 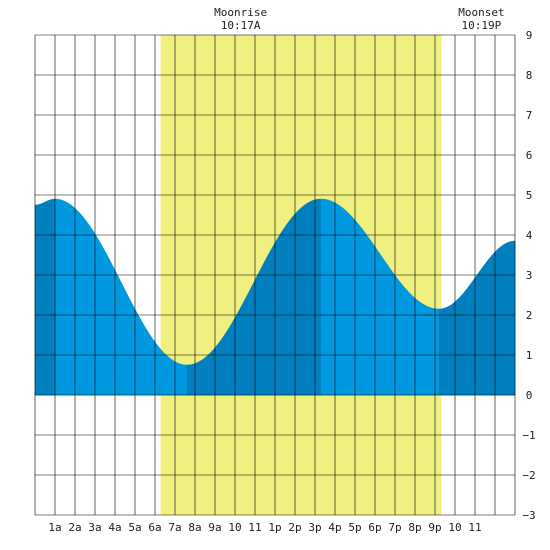 What do you see at coordinates (154, 527) in the screenshot?
I see `x-tick-label: 6a` at bounding box center [154, 527].